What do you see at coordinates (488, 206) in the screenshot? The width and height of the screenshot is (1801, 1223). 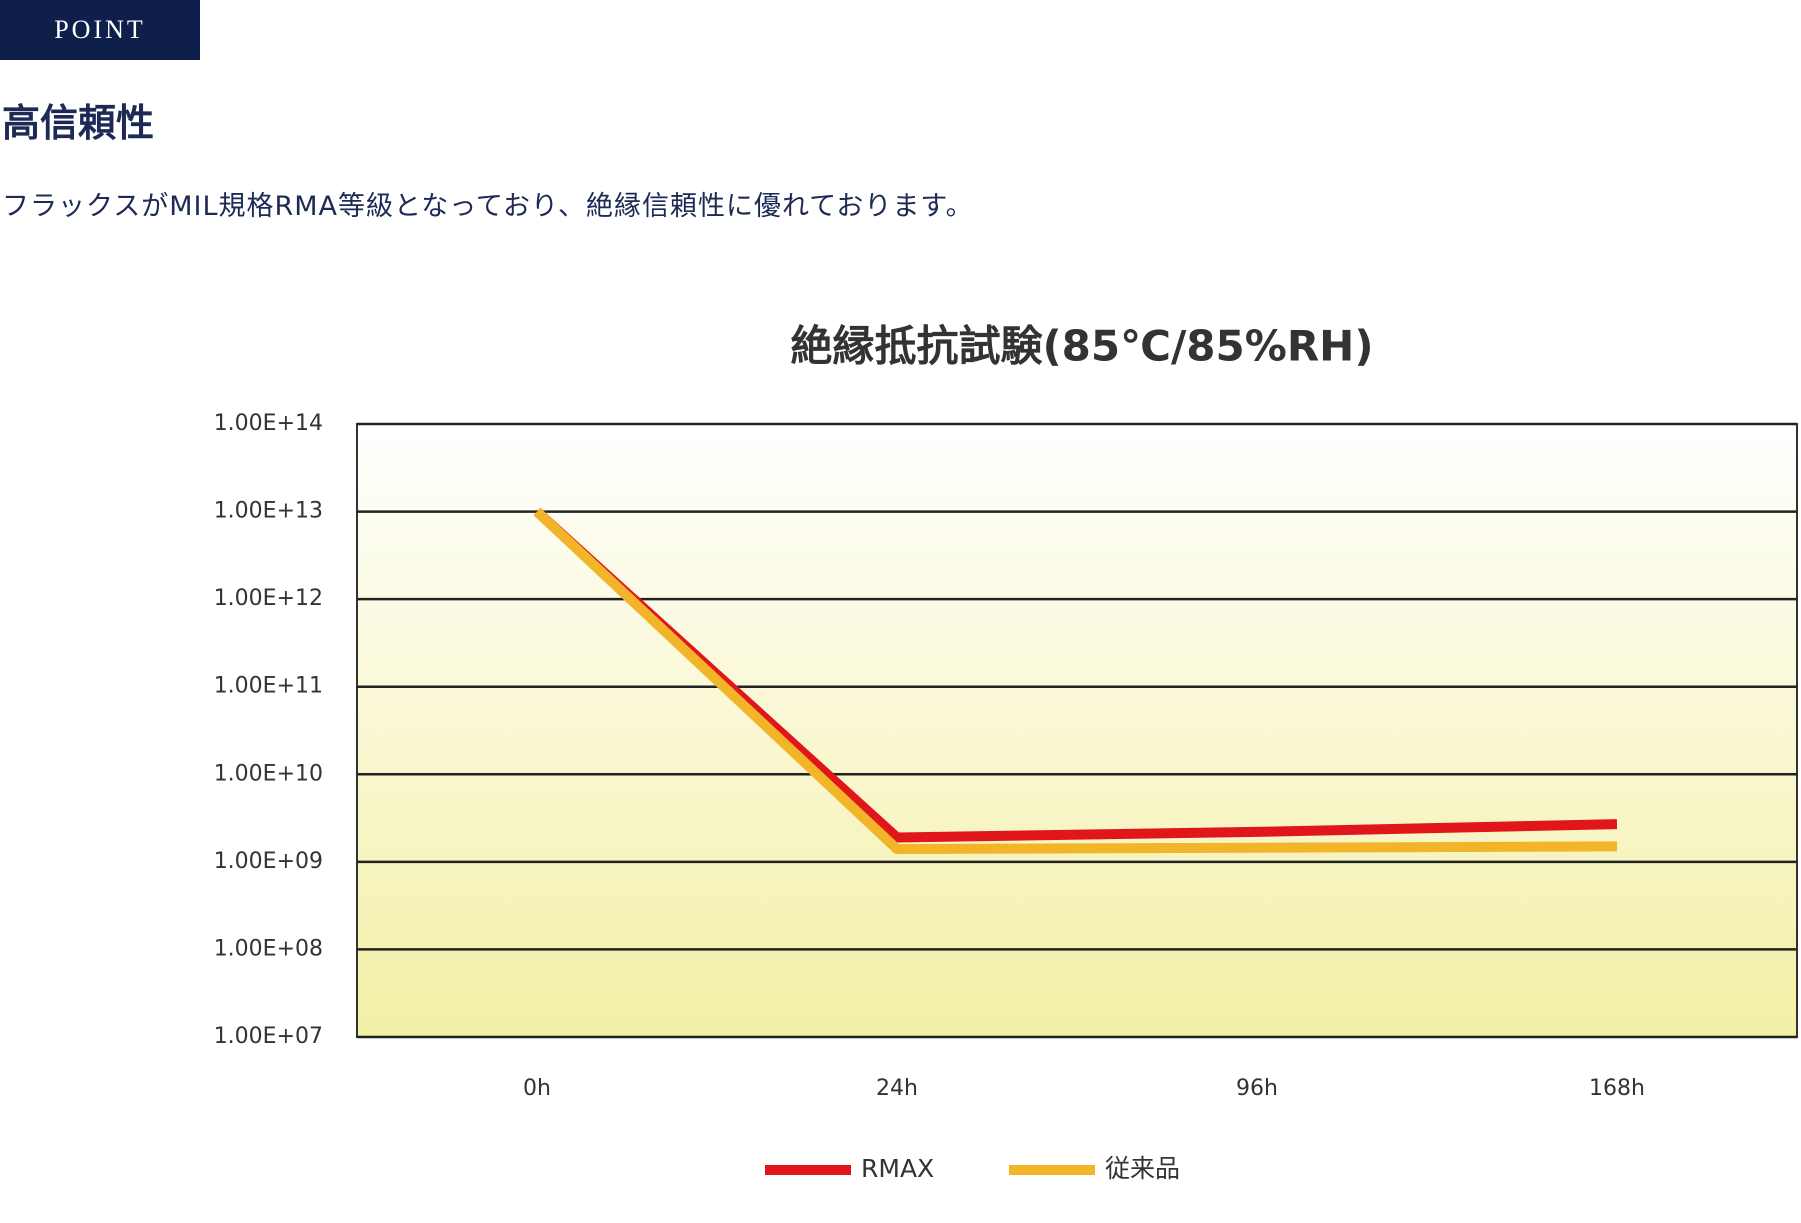 I see `description: フラックスがMIL規格RMA等級となっており、絶縁信頼性に優れております。` at bounding box center [488, 206].